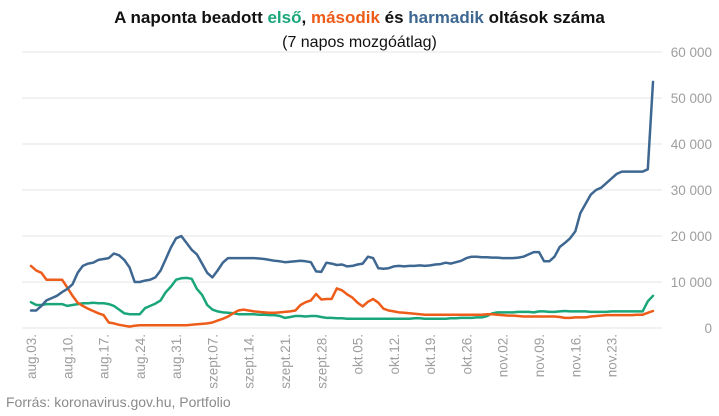 This screenshot has height=416, width=719. I want to click on y-tick-label: 30 000, so click(691, 190).